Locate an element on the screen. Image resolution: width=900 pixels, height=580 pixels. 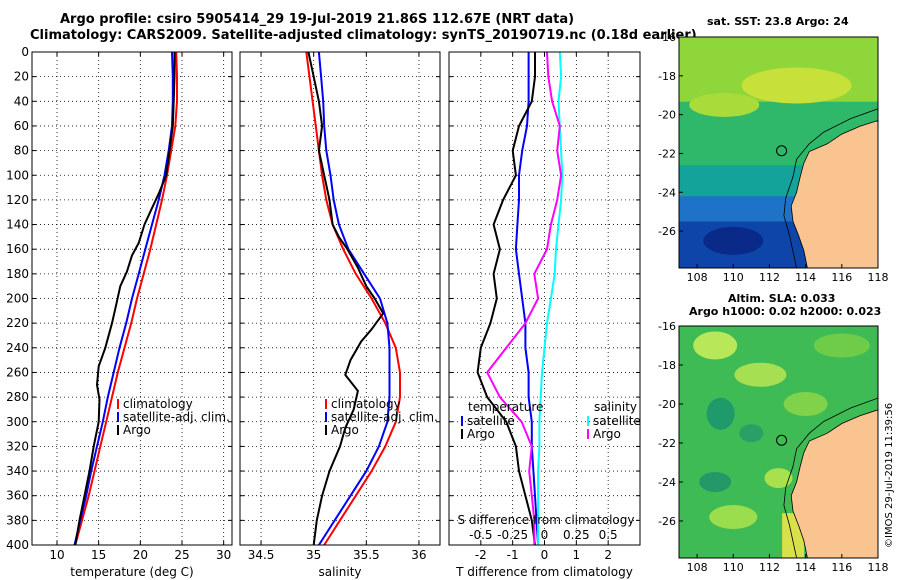
series-line-salinity-satellite is located at coordinates (550, 298).